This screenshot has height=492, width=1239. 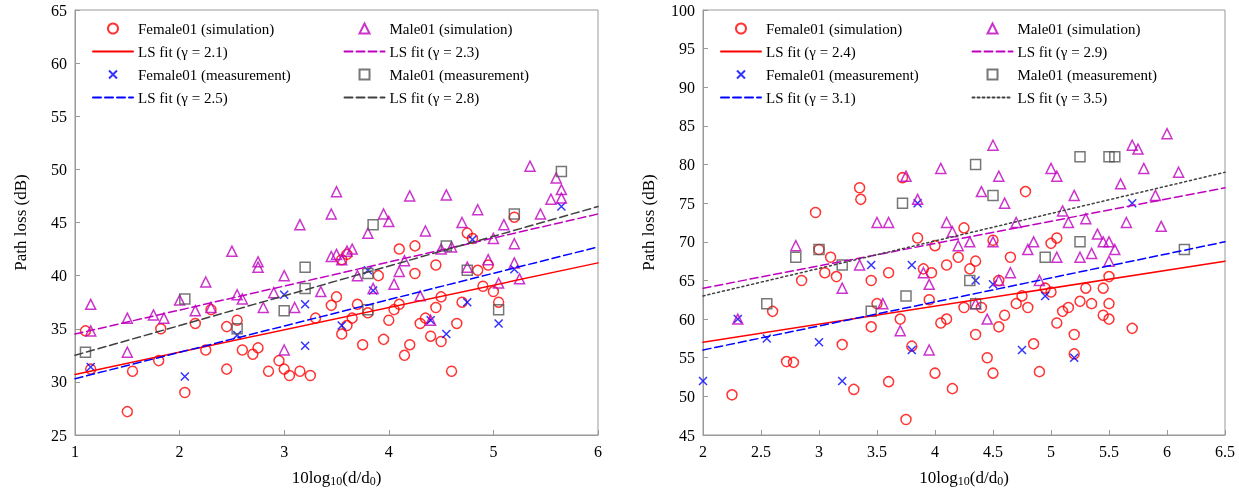 What do you see at coordinates (75, 451) in the screenshot?
I see `x-tick-label: 1` at bounding box center [75, 451].